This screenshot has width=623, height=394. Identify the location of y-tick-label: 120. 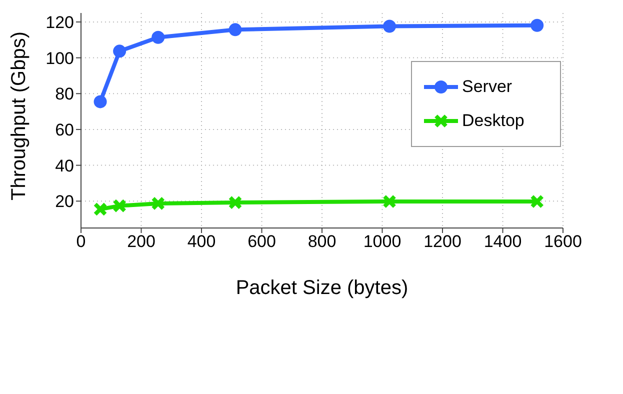
(60, 22).